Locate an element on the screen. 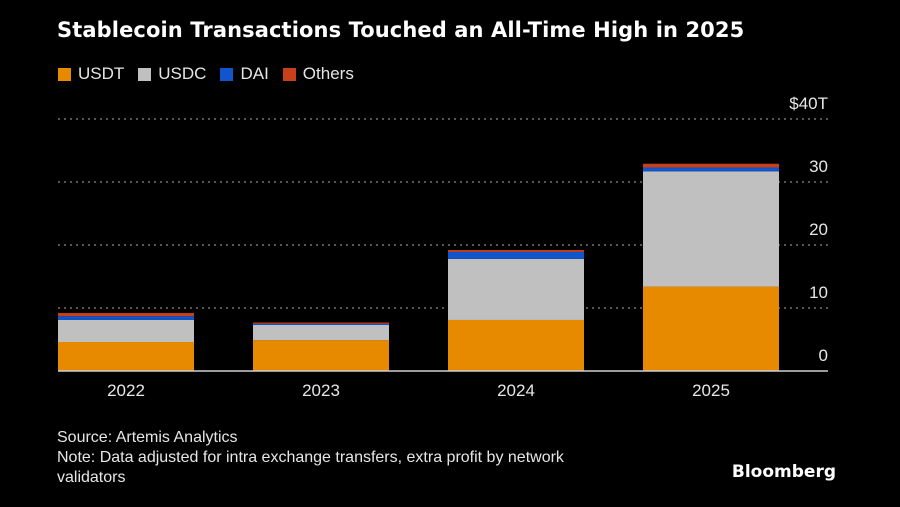  legend-item-others: Others is located at coordinates (318, 74).